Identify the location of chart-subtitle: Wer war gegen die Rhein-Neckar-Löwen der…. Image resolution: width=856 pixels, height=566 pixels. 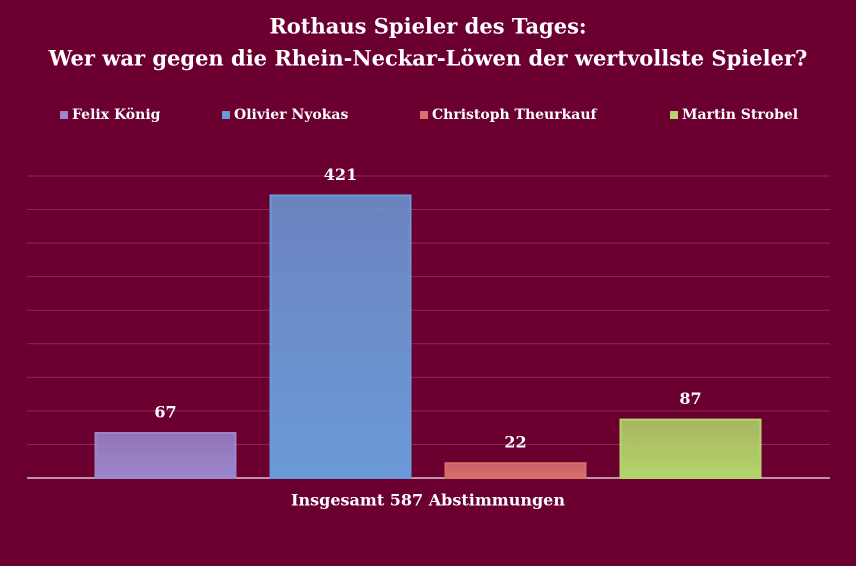
(428, 58).